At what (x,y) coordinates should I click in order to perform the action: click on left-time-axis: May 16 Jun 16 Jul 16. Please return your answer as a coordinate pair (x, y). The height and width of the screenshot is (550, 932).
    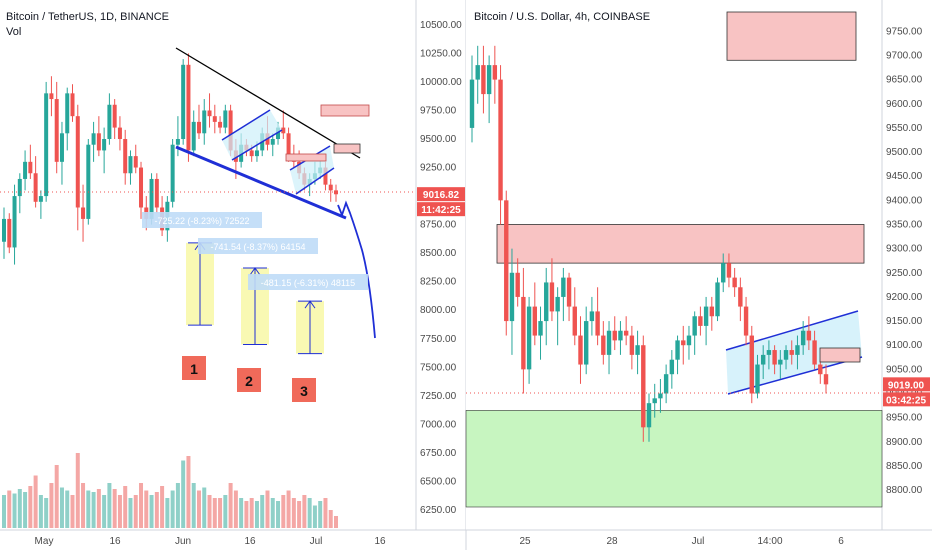
    Looking at the image, I should click on (210, 541).